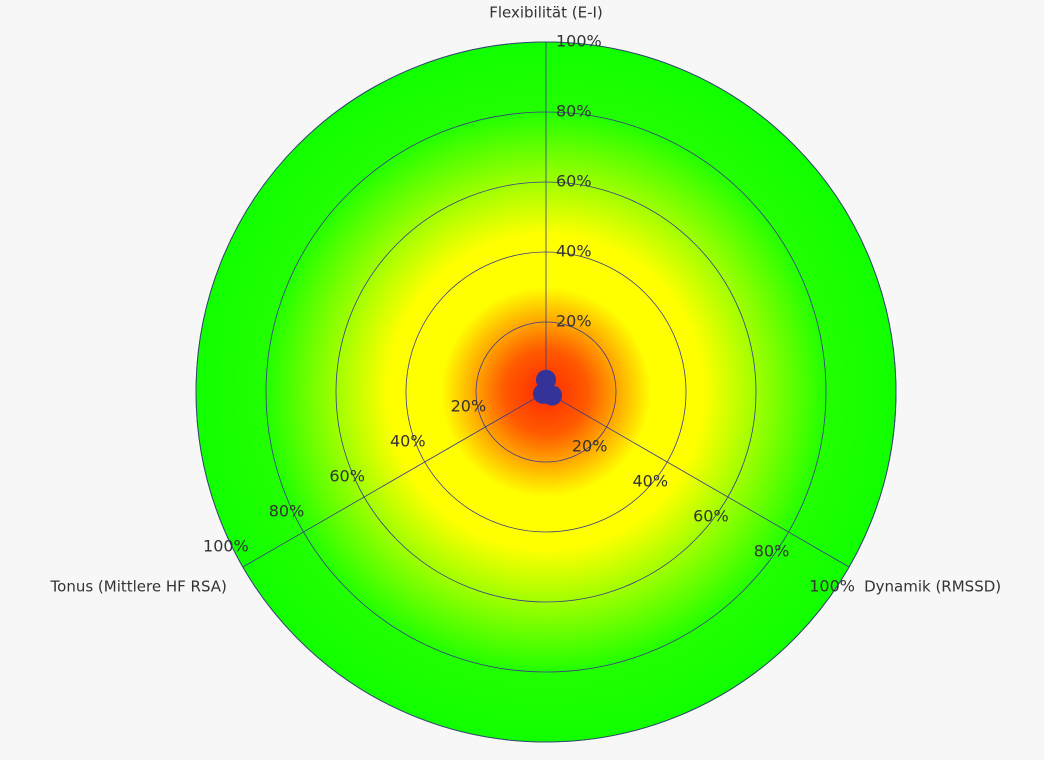 The height and width of the screenshot is (760, 1044). I want to click on data-point, so click(542, 393).